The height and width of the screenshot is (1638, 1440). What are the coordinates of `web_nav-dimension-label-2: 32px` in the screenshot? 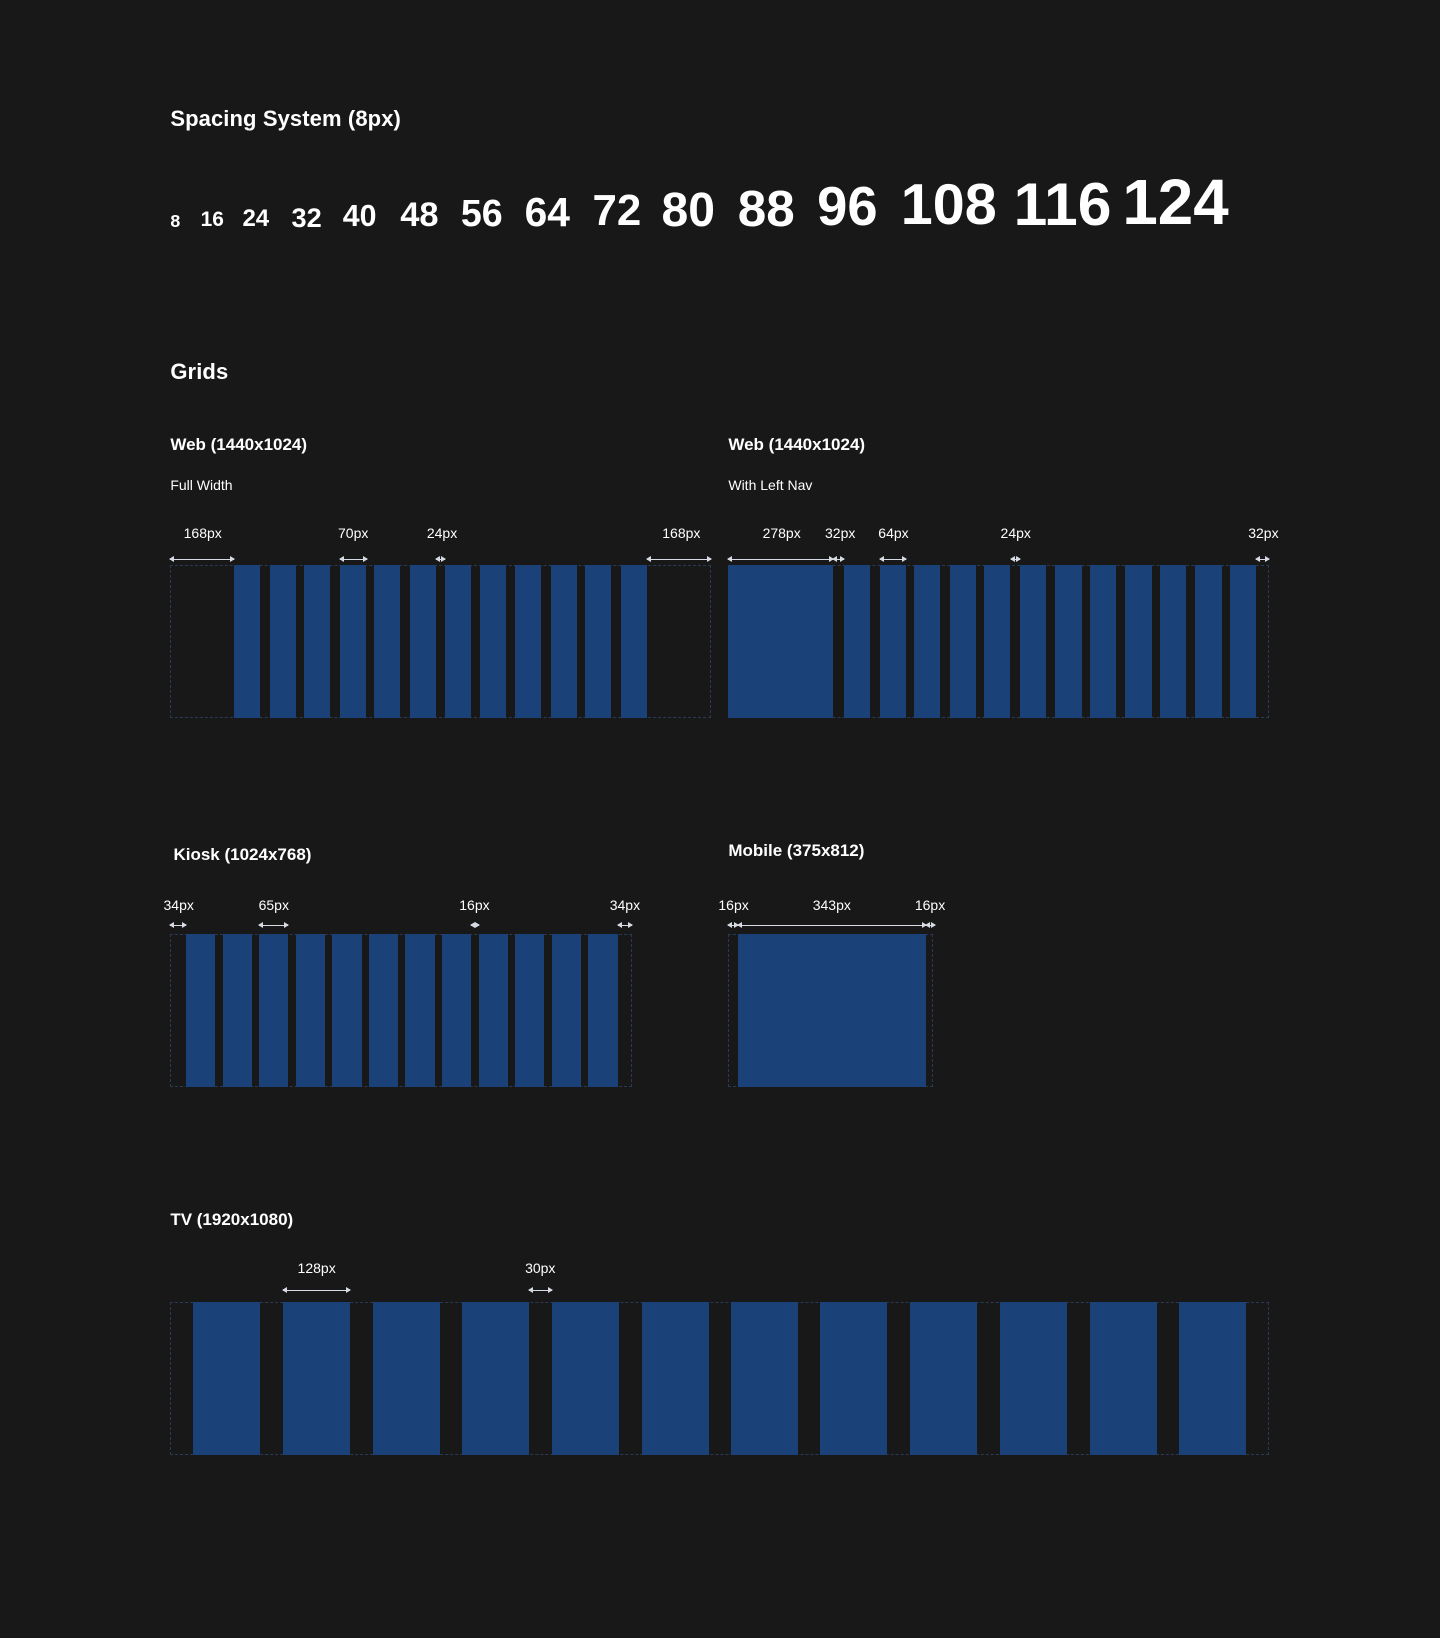 It's located at (840, 532).